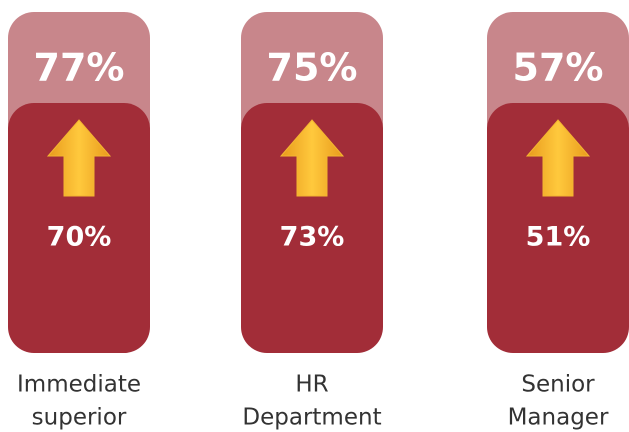 The width and height of the screenshot is (629, 432). Describe the element at coordinates (79, 68) in the screenshot. I see `previous-value: 77%` at that location.